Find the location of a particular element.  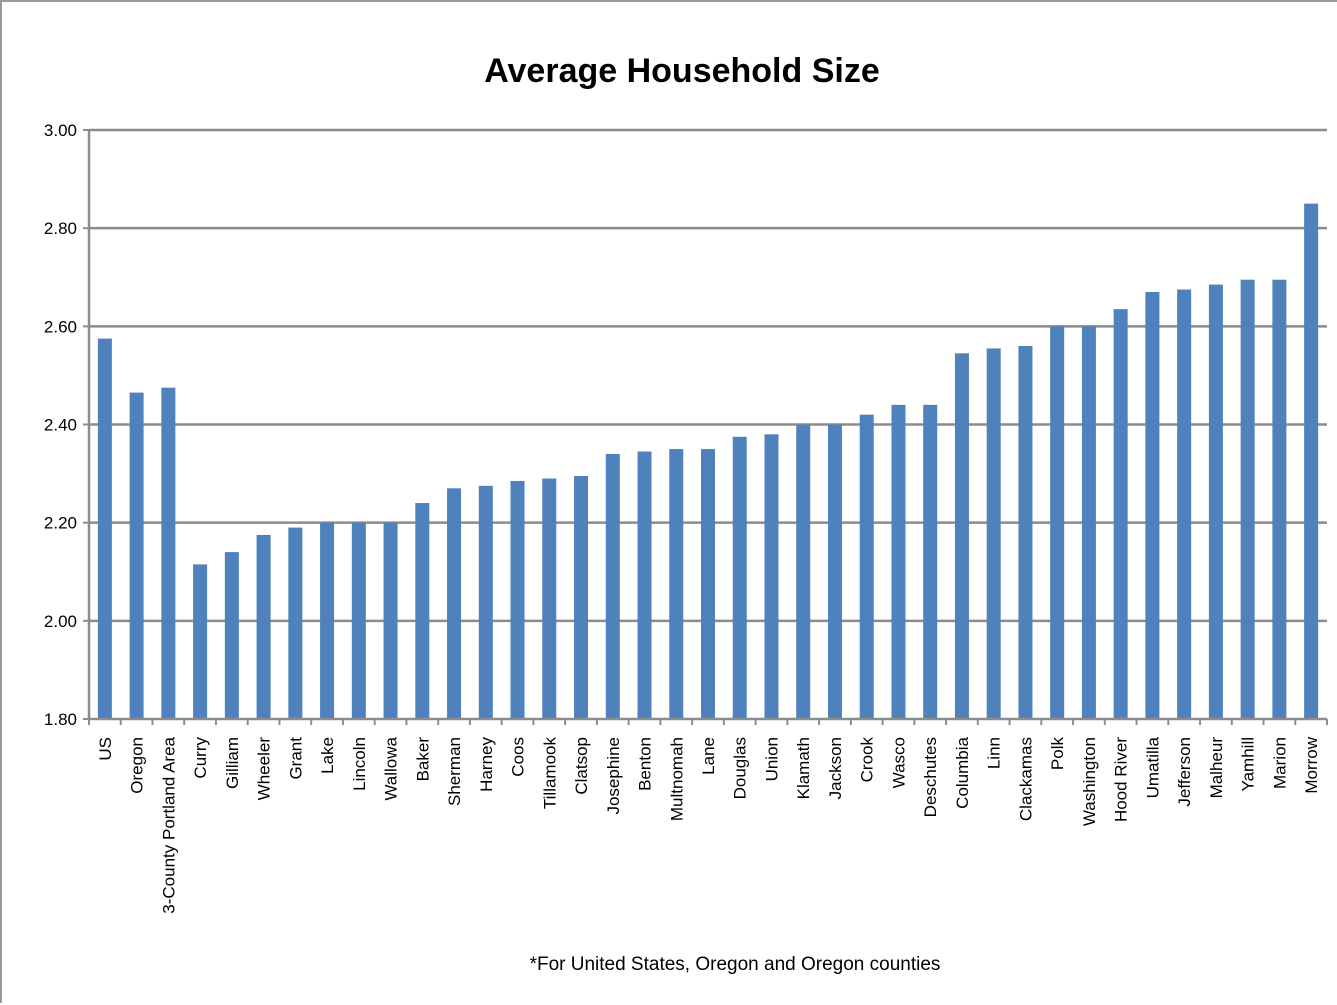

bar-hood-river is located at coordinates (1120, 514).